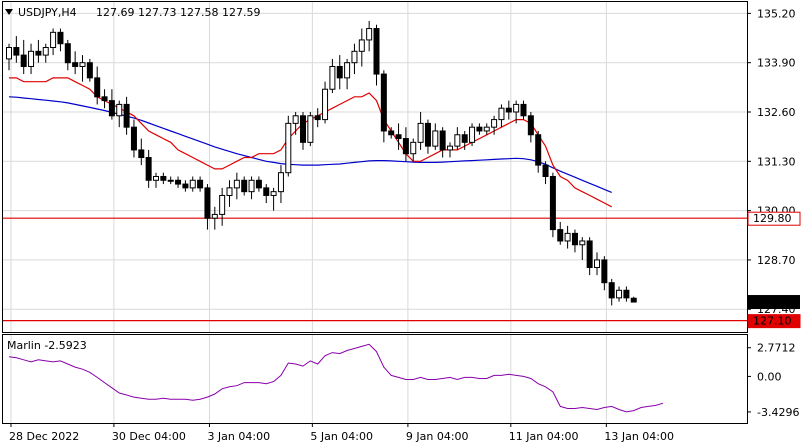 This screenshot has height=446, width=805. What do you see at coordinates (47, 345) in the screenshot?
I see `indicator-label: Marlin -2.5923` at bounding box center [47, 345].